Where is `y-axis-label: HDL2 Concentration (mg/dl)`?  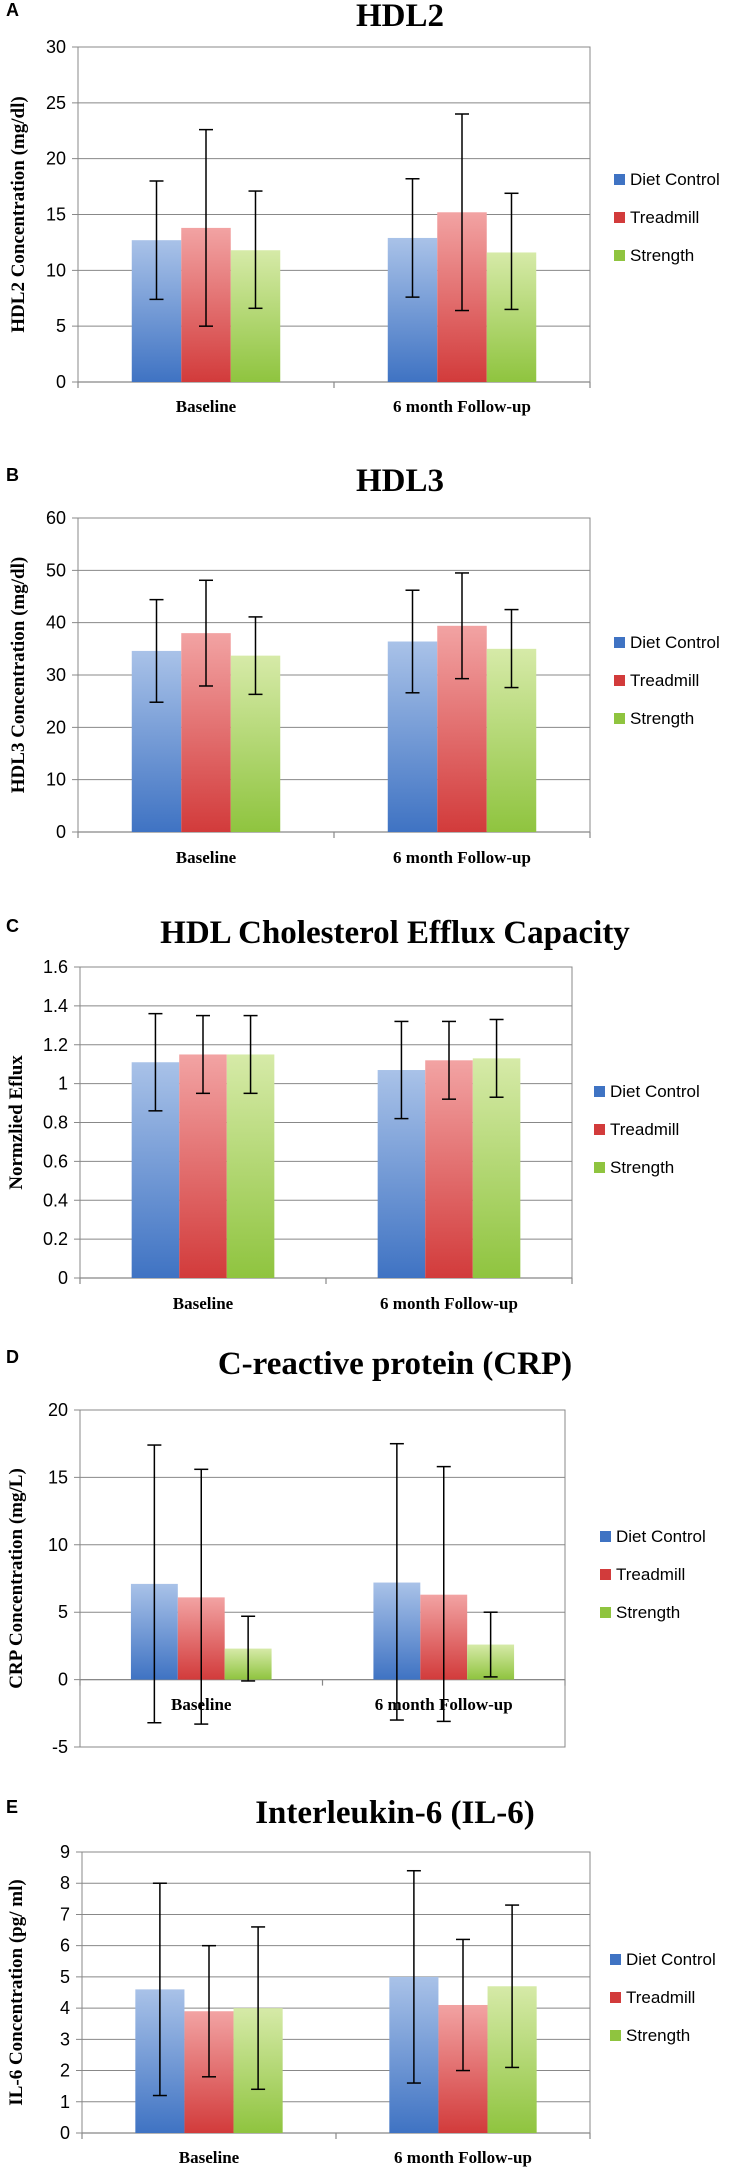
y-axis-label: HDL2 Concentration (mg/dl) is located at coordinates (18, 214).